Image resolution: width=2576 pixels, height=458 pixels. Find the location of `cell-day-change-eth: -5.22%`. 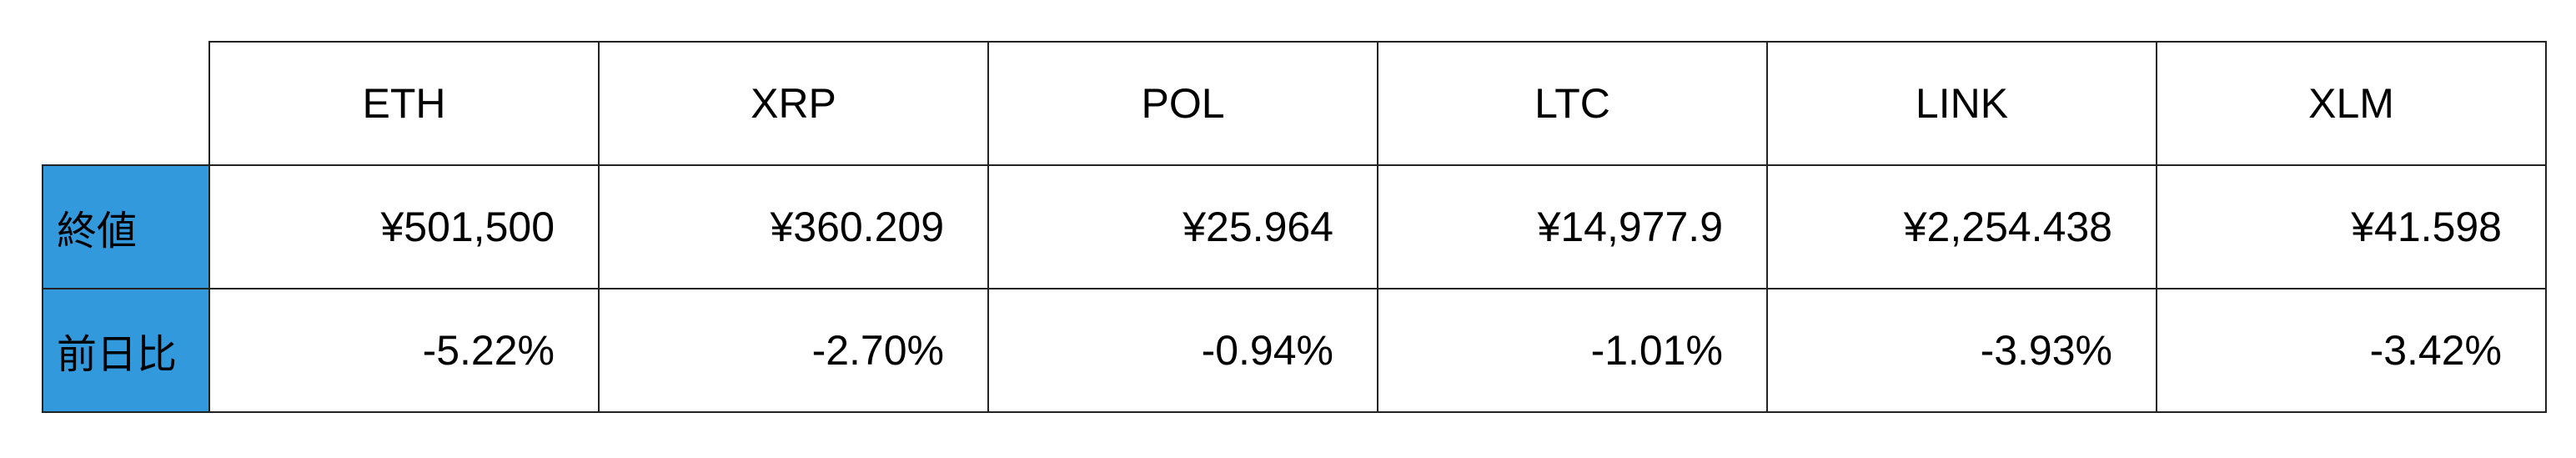

cell-day-change-eth: -5.22% is located at coordinates (404, 350).